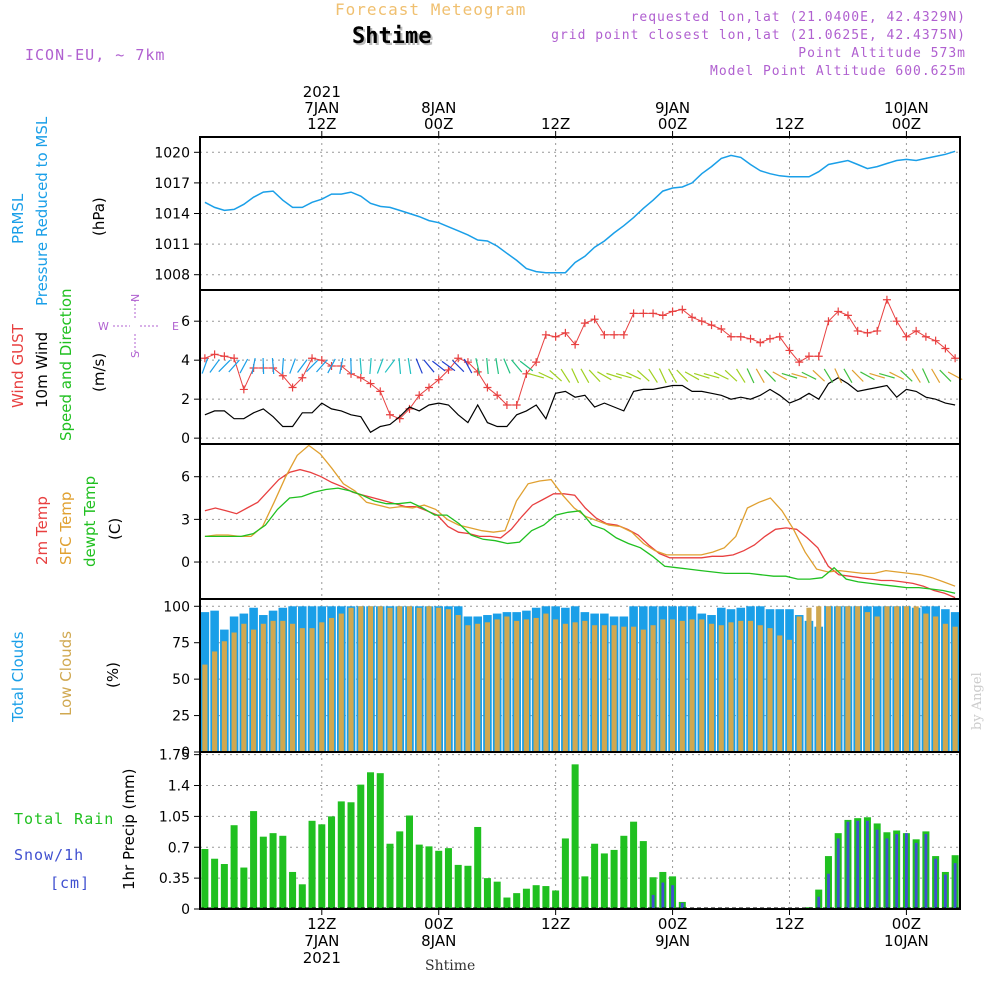 The image size is (1000, 1000). What do you see at coordinates (580, 359) in the screenshot?
I see `gust-line` at bounding box center [580, 359].